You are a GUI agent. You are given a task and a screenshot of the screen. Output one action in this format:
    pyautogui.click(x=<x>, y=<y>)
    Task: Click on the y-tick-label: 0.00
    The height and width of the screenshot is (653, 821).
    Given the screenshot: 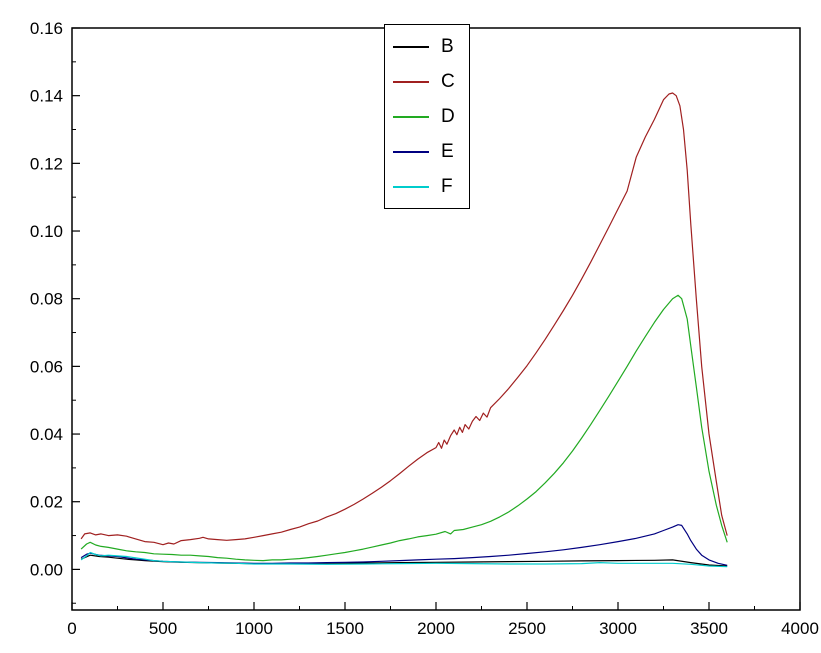 What is the action you would take?
    pyautogui.click(x=46, y=569)
    